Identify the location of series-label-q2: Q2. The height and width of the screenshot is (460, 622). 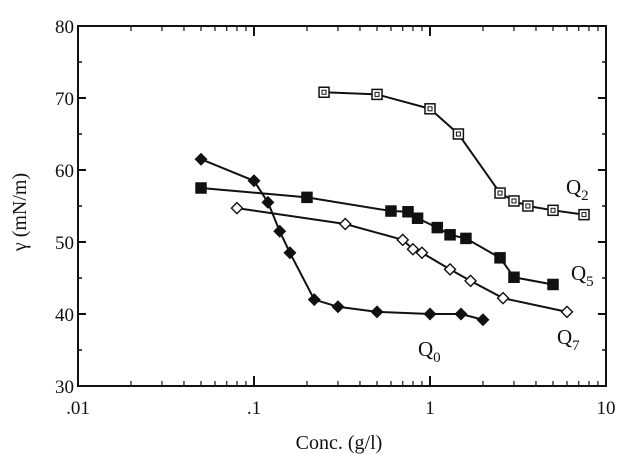
(577, 189).